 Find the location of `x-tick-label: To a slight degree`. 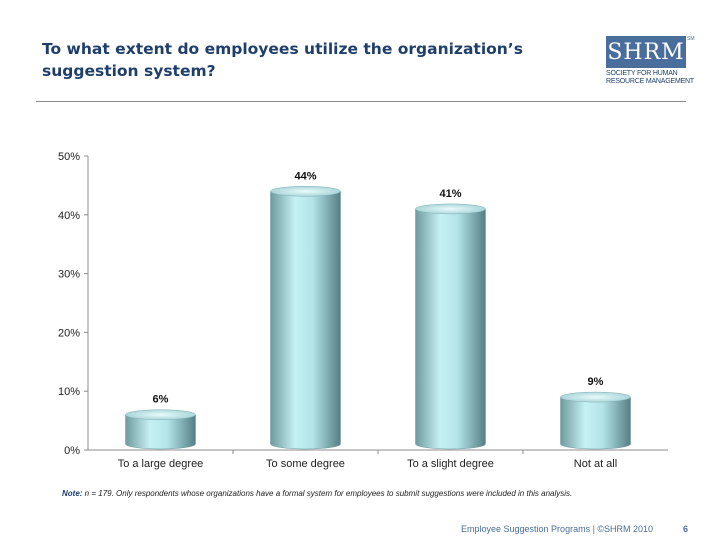

x-tick-label: To a slight degree is located at coordinates (450, 464).